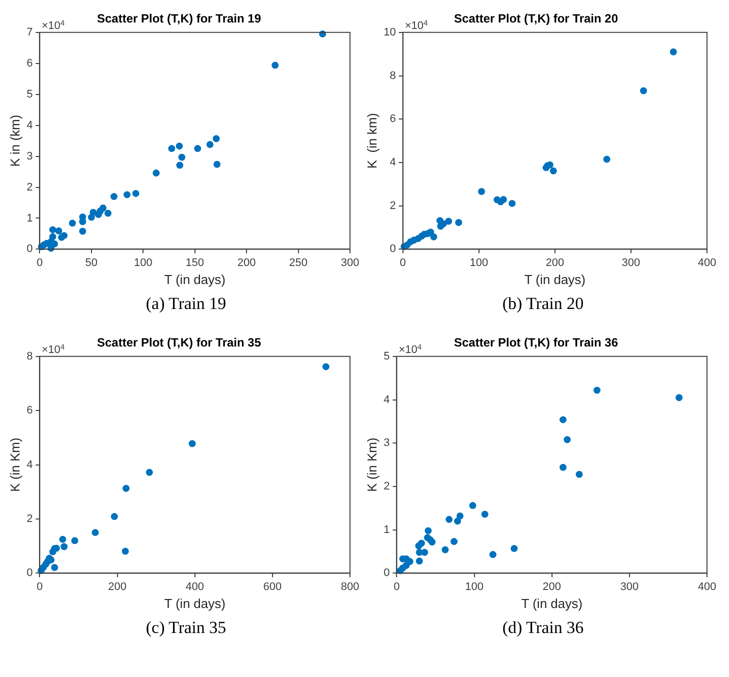 This screenshot has height=677, width=729. Describe the element at coordinates (298, 262) in the screenshot. I see `x-tick-label: 250` at that location.